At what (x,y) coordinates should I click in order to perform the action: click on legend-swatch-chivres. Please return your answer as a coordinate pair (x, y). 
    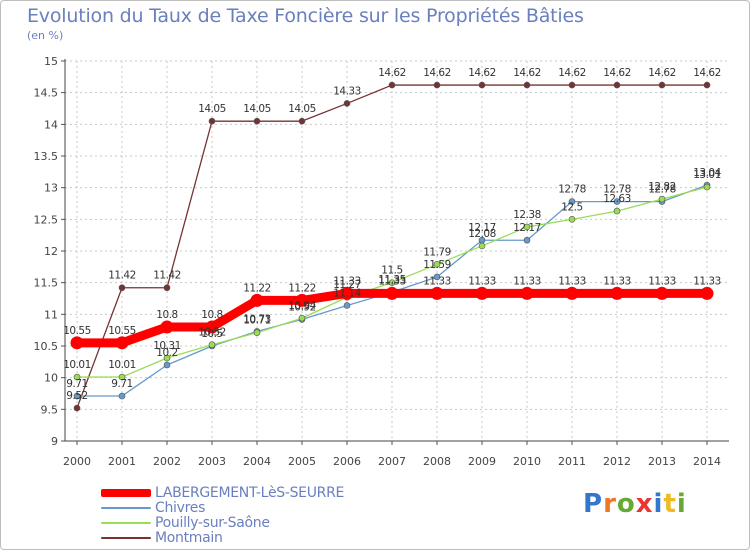
    Looking at the image, I should click on (126, 508).